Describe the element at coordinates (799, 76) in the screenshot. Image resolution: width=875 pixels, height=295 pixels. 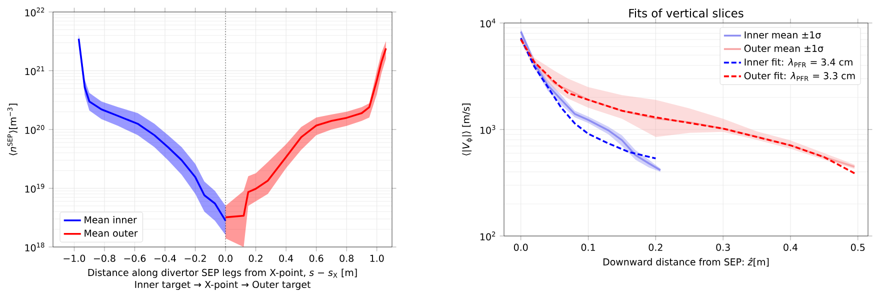
I see `legend-label: Outer fit: λ$_{PFR}$ = 3.3 cm` at that location.